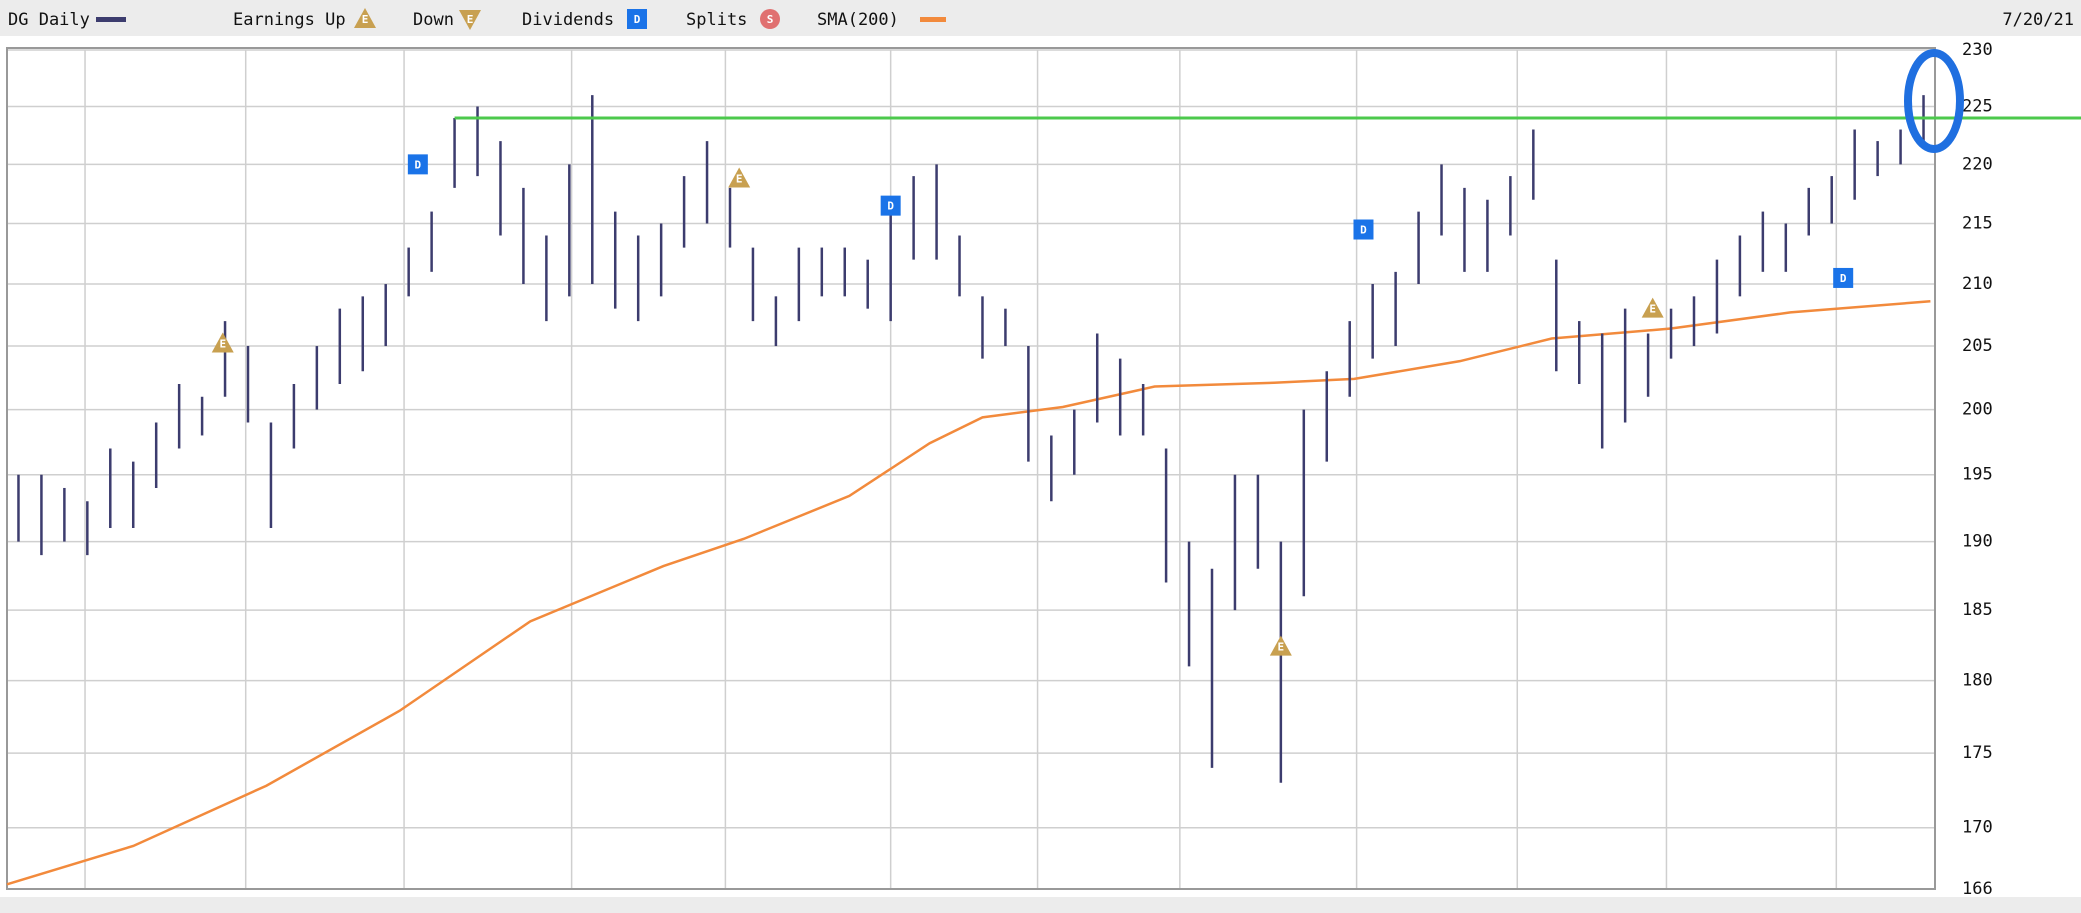 This screenshot has width=2081, height=913. What do you see at coordinates (1977, 346) in the screenshot?
I see `y-tick-label: 205` at bounding box center [1977, 346].